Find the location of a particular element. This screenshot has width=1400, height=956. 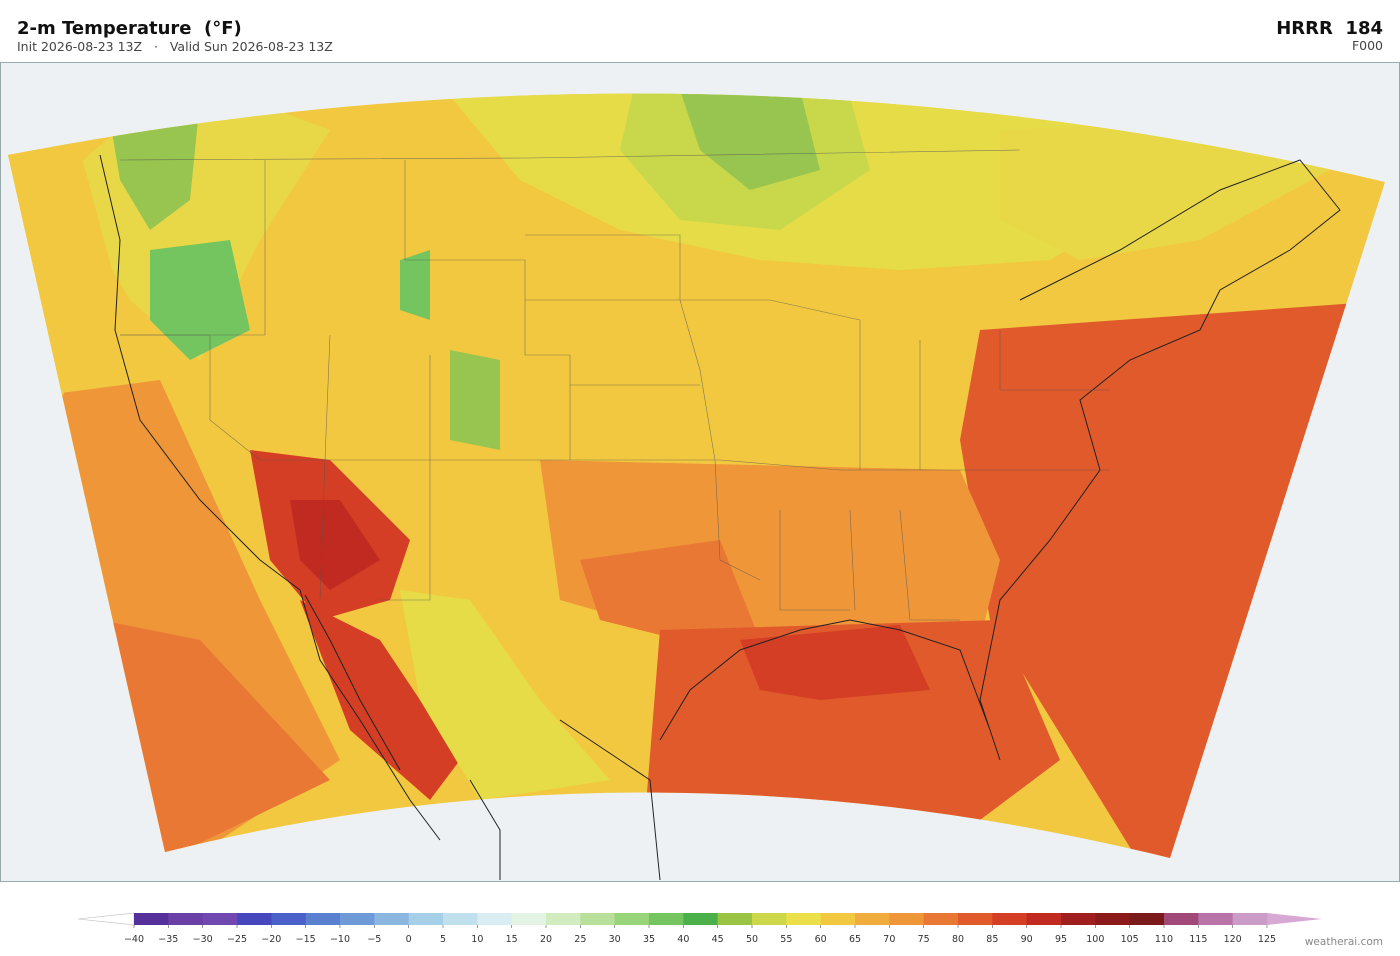

colorbar-under is located at coordinates (106, 919).